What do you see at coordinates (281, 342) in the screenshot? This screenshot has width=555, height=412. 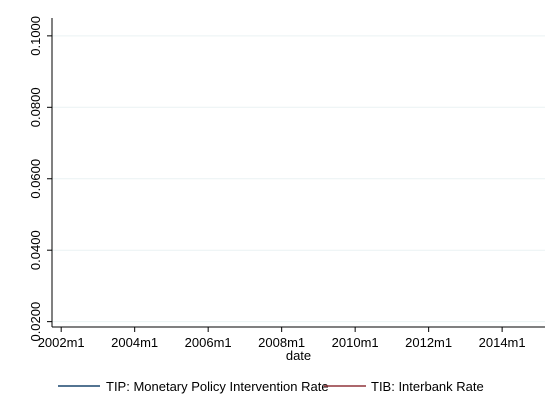 I see `x-tick-label: 2008m1` at bounding box center [281, 342].